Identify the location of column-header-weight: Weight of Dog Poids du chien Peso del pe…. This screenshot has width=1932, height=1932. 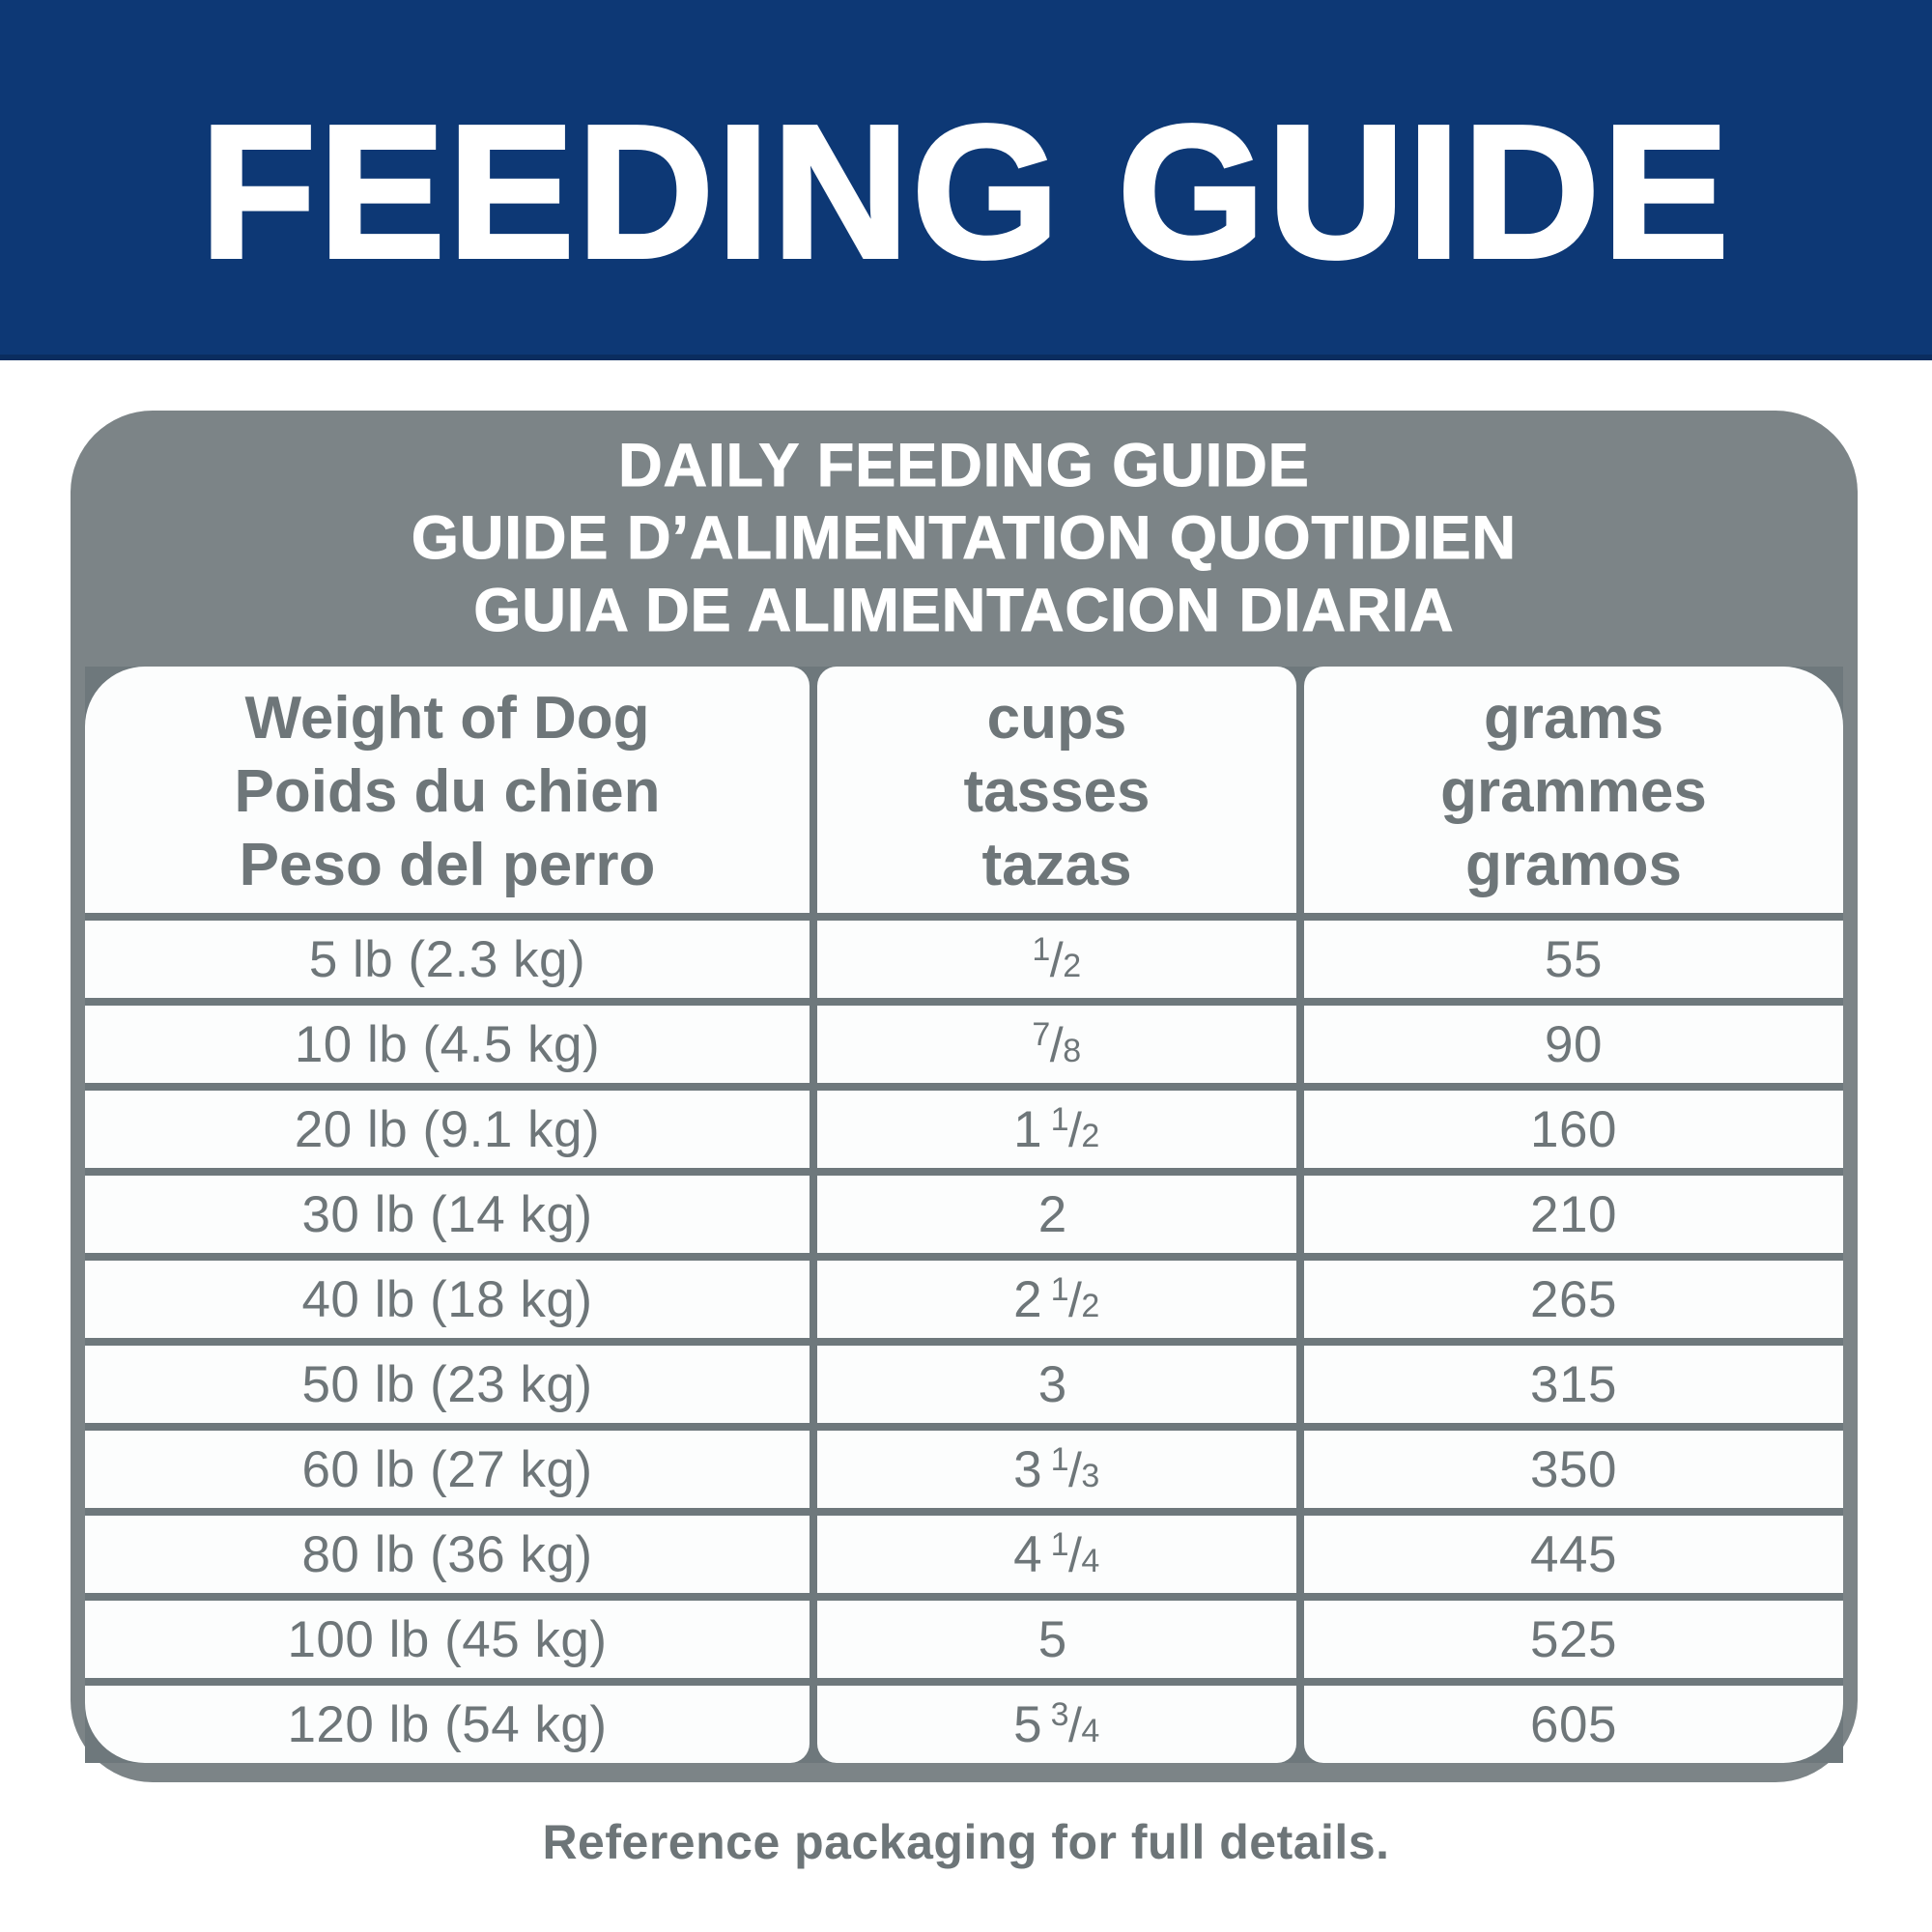
(447, 790).